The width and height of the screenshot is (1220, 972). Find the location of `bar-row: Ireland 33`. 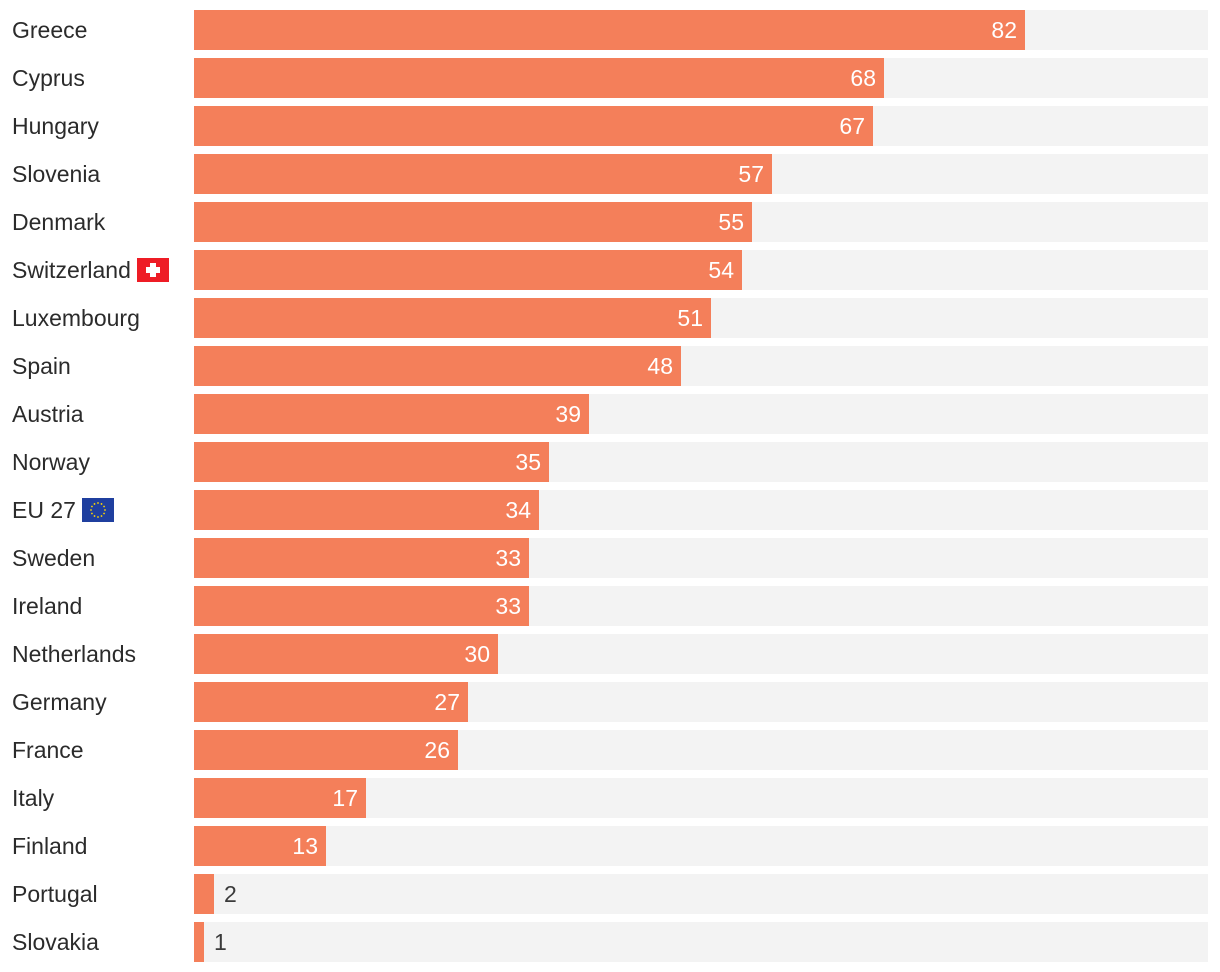

bar-row: Ireland 33 is located at coordinates (610, 606).